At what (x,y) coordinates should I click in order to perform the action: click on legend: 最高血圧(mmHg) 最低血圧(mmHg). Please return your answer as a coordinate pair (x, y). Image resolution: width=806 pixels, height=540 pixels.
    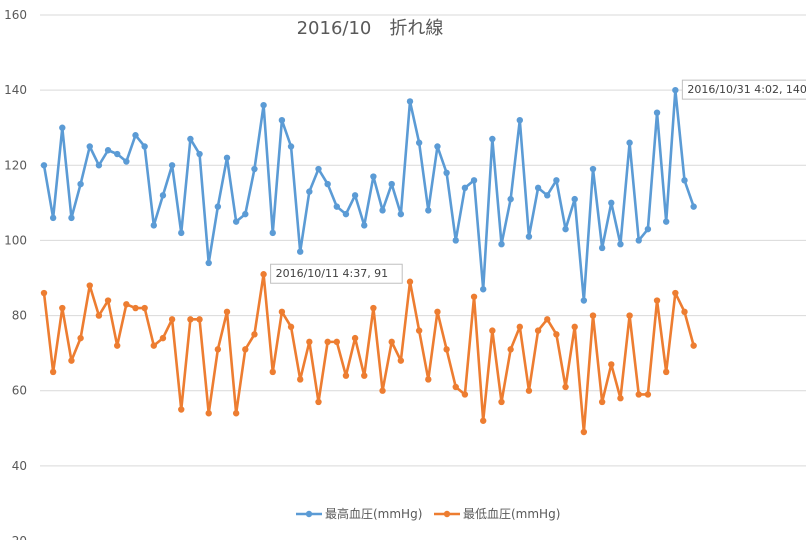
    Looking at the image, I should click on (428, 513).